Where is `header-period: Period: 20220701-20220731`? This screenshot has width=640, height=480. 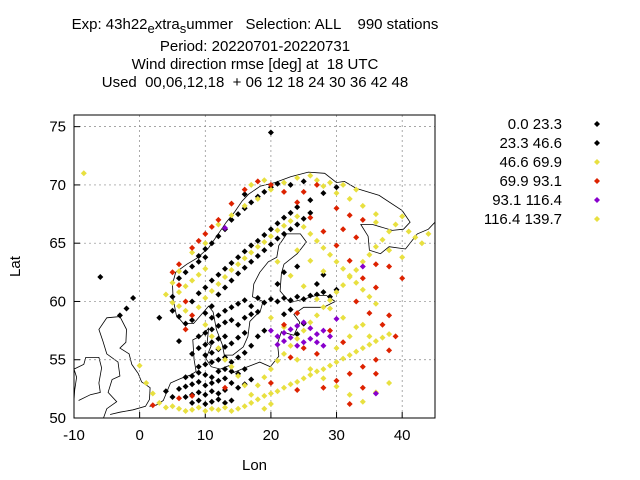 header-period: Period: 20220701-20220731 is located at coordinates (255, 46).